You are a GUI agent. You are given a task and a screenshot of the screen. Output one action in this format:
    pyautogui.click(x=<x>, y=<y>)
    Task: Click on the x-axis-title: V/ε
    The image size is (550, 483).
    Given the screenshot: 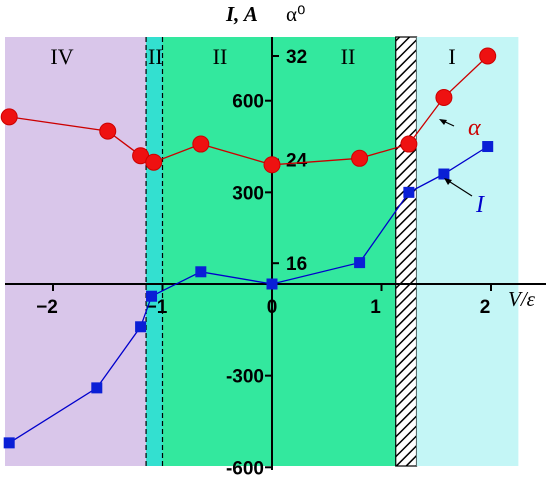 What is the action you would take?
    pyautogui.click(x=522, y=299)
    